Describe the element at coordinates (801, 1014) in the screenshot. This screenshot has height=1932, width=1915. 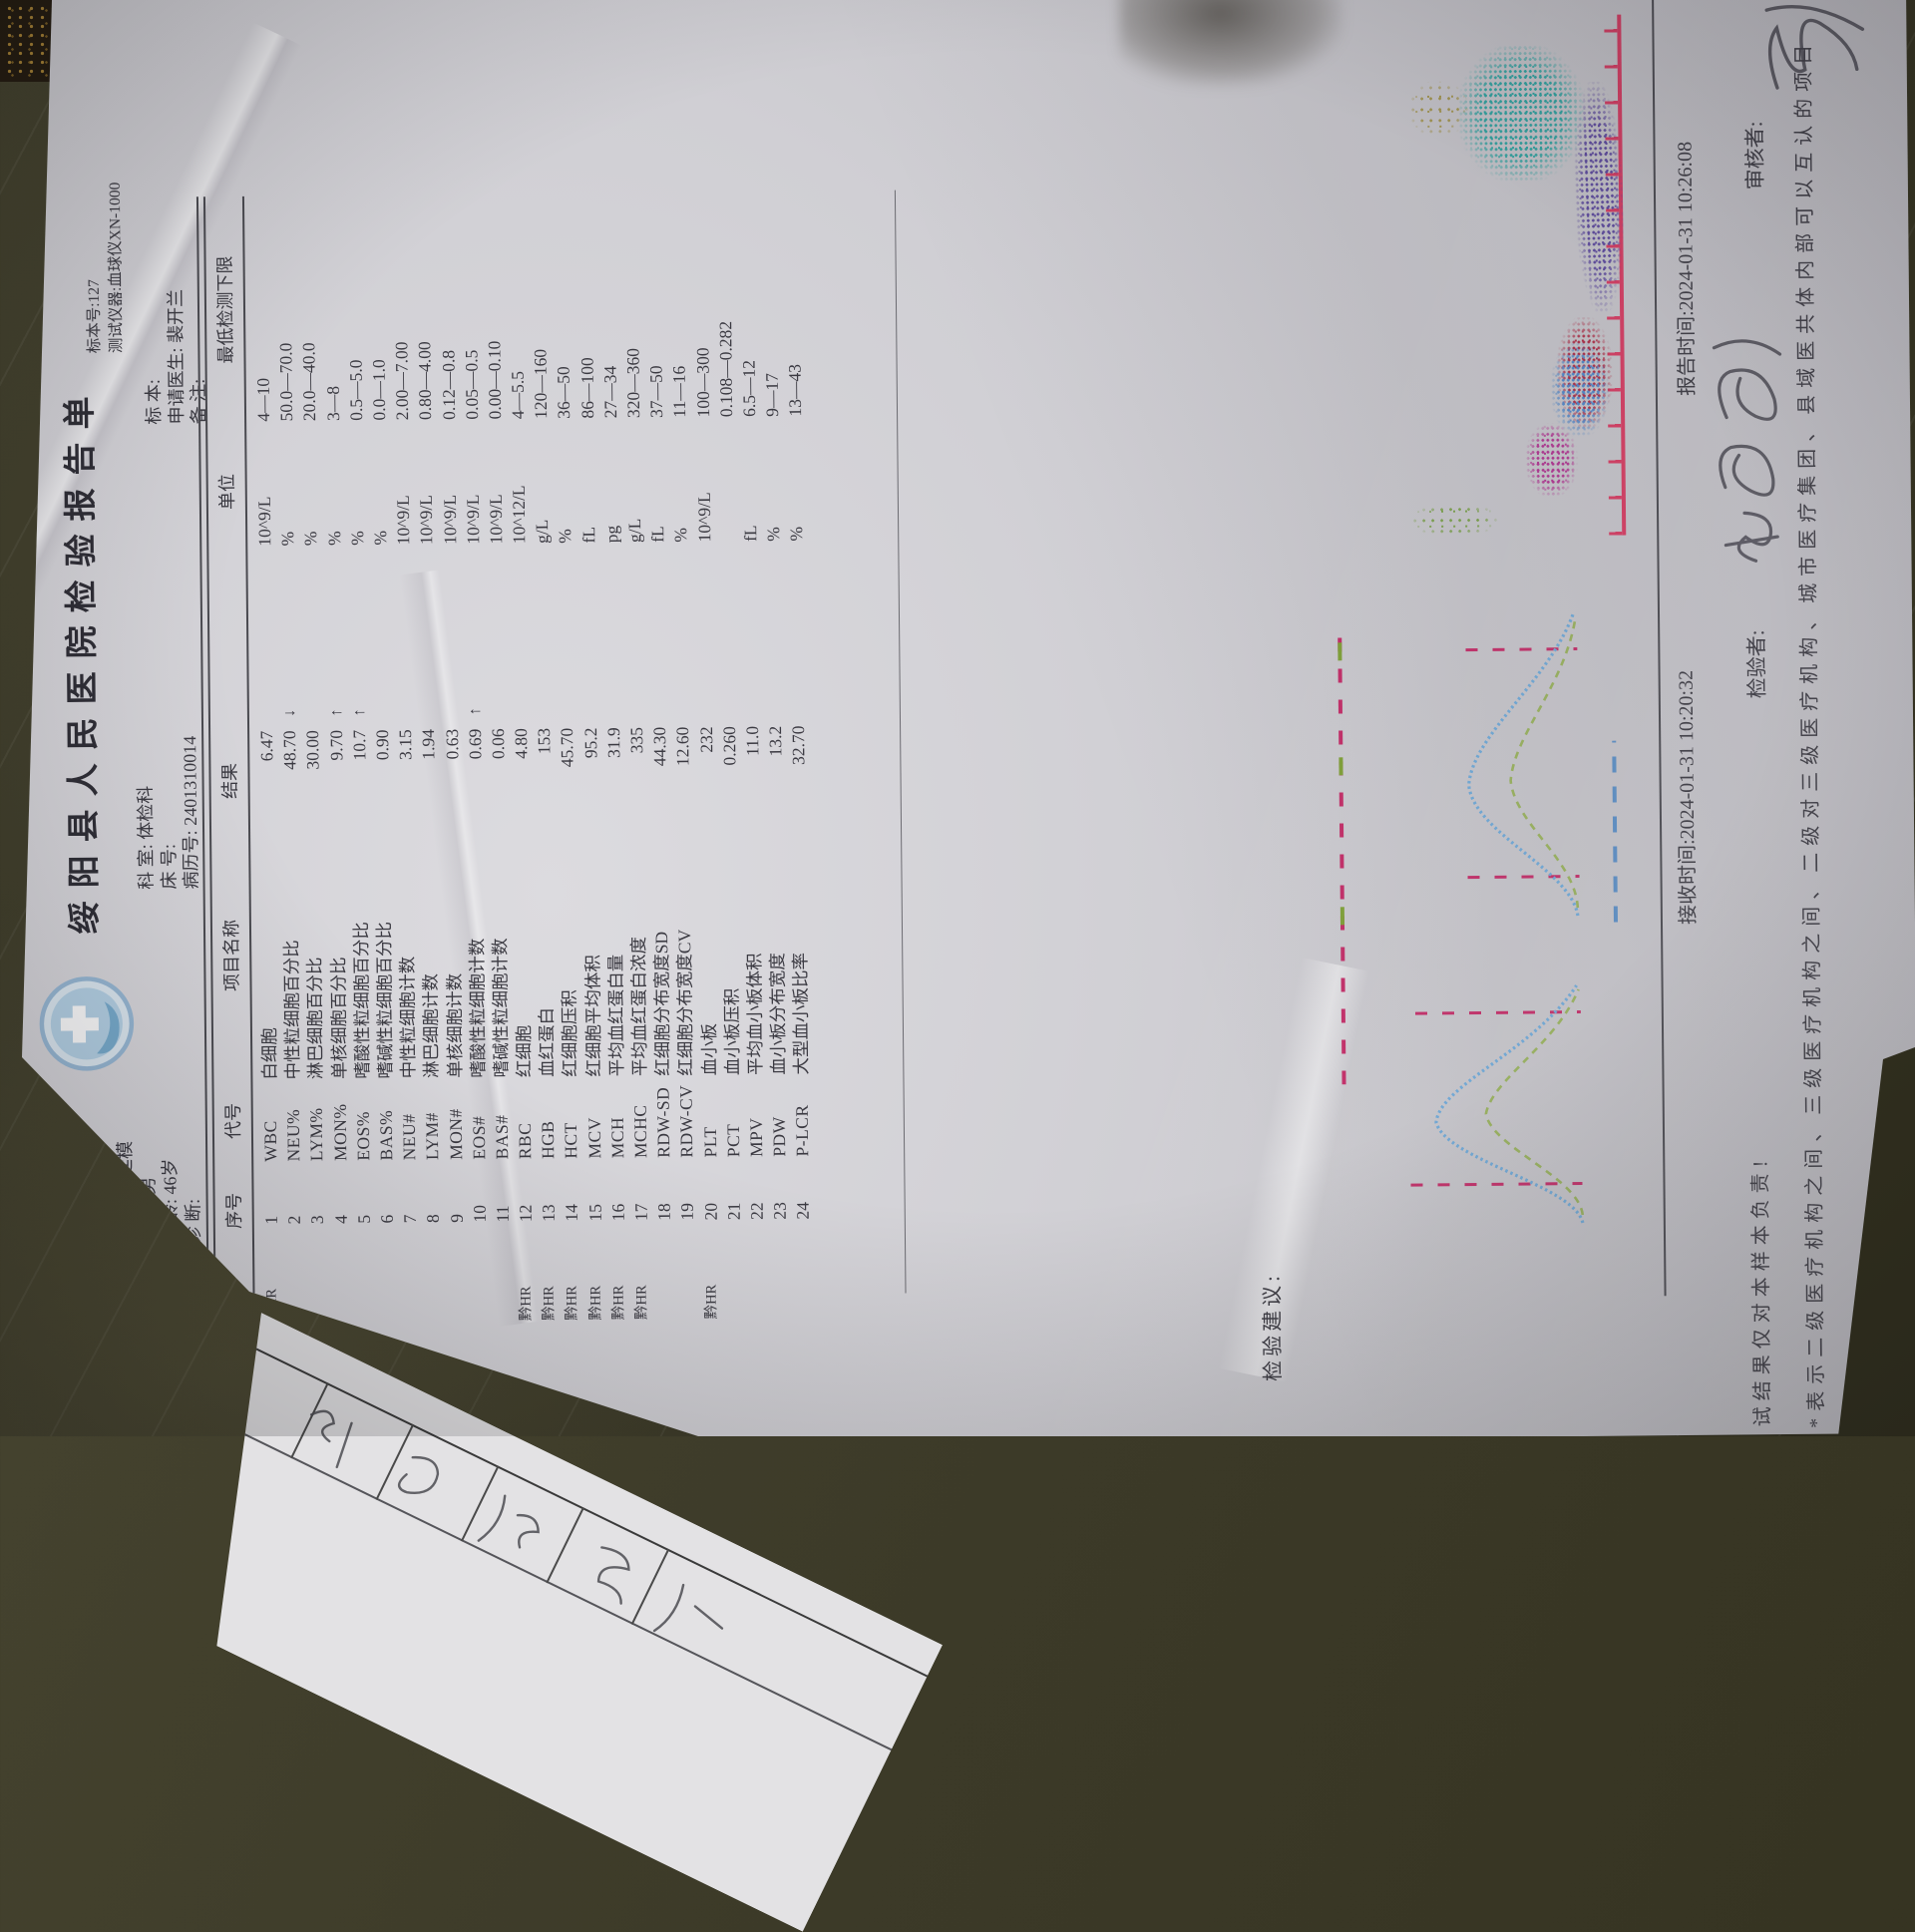
I see `row-name: 大型血小板比率` at that location.